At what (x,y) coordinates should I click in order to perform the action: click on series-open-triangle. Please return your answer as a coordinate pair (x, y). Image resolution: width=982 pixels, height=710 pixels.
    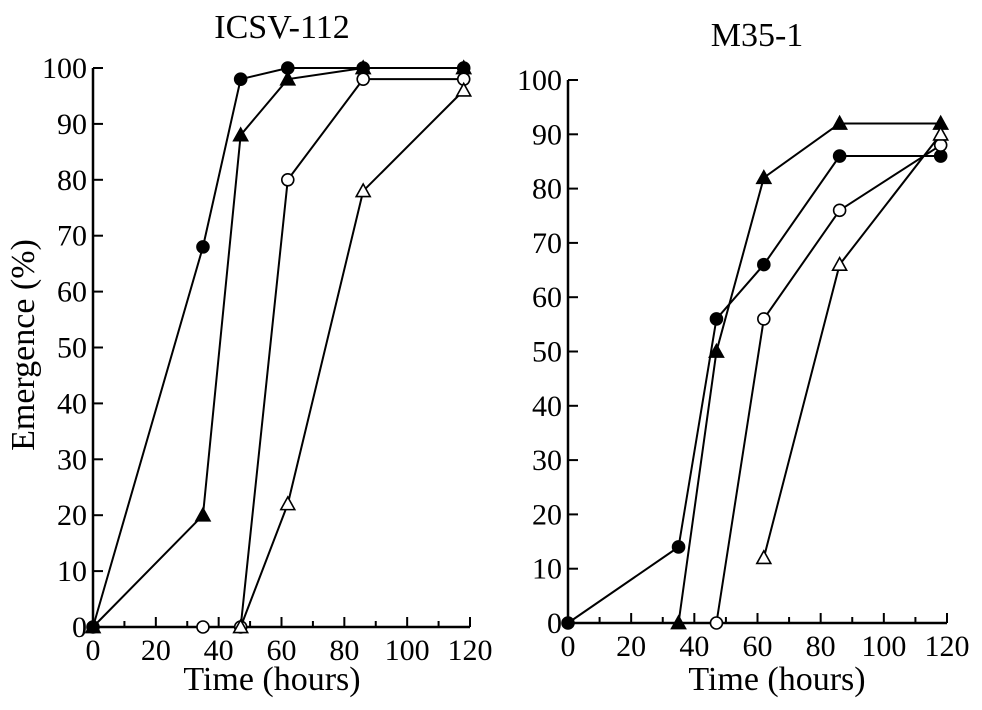
    Looking at the image, I should click on (852, 345).